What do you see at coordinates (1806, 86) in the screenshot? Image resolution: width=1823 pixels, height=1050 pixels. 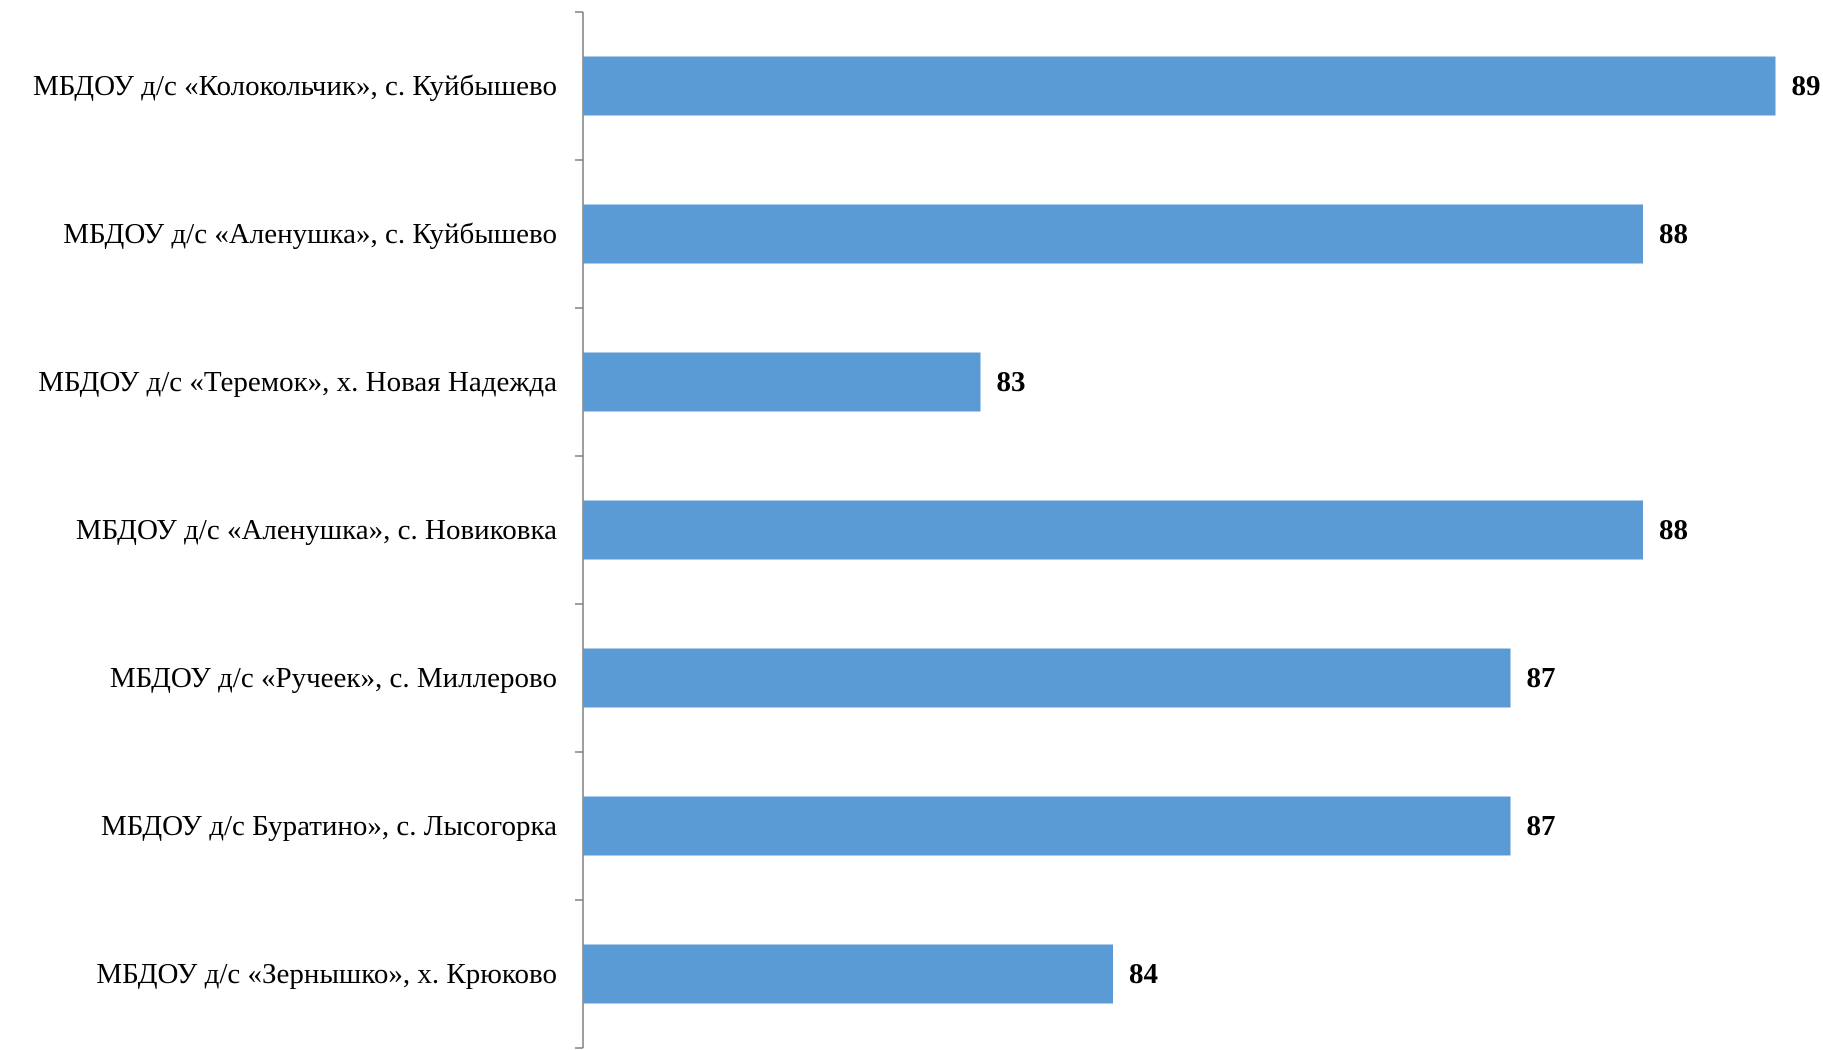 I see `data-label: 89` at bounding box center [1806, 86].